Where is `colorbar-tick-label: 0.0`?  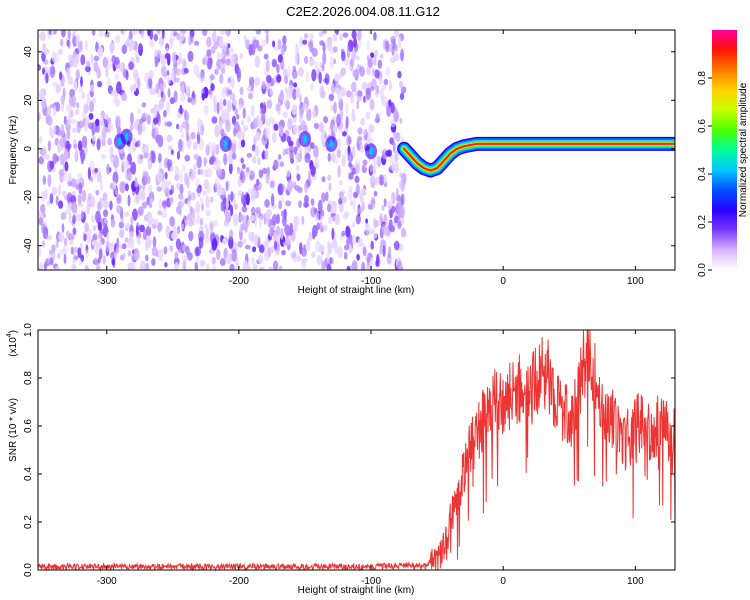
colorbar-tick-label: 0.0 is located at coordinates (702, 270).